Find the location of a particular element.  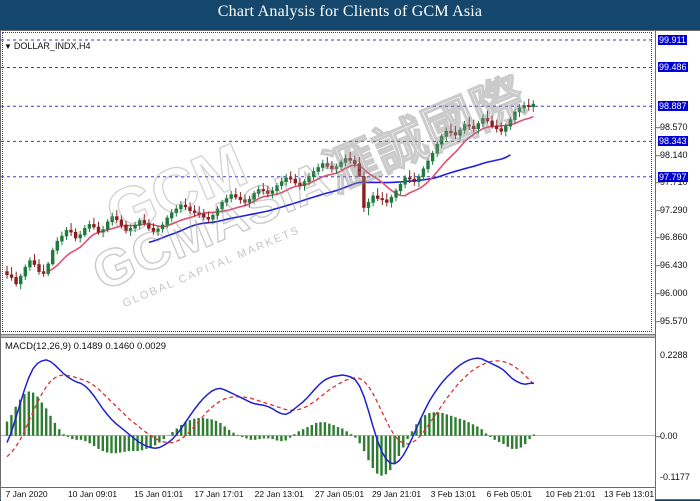

level-price-tag: 99.486 is located at coordinates (673, 67).